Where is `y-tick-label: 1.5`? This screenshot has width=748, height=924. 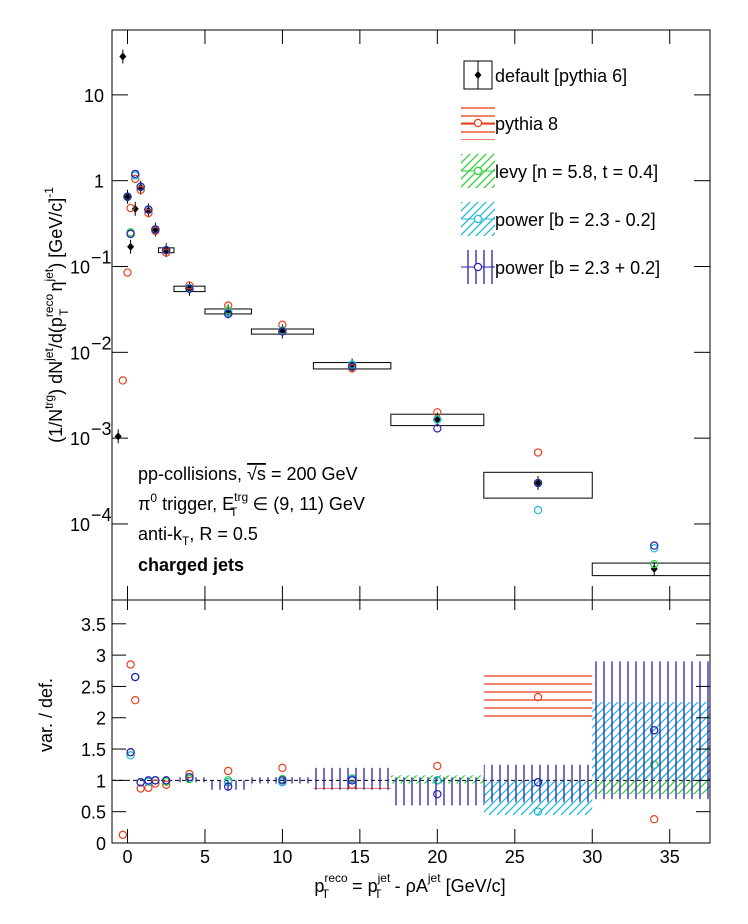
y-tick-label: 1.5 is located at coordinates (93, 750).